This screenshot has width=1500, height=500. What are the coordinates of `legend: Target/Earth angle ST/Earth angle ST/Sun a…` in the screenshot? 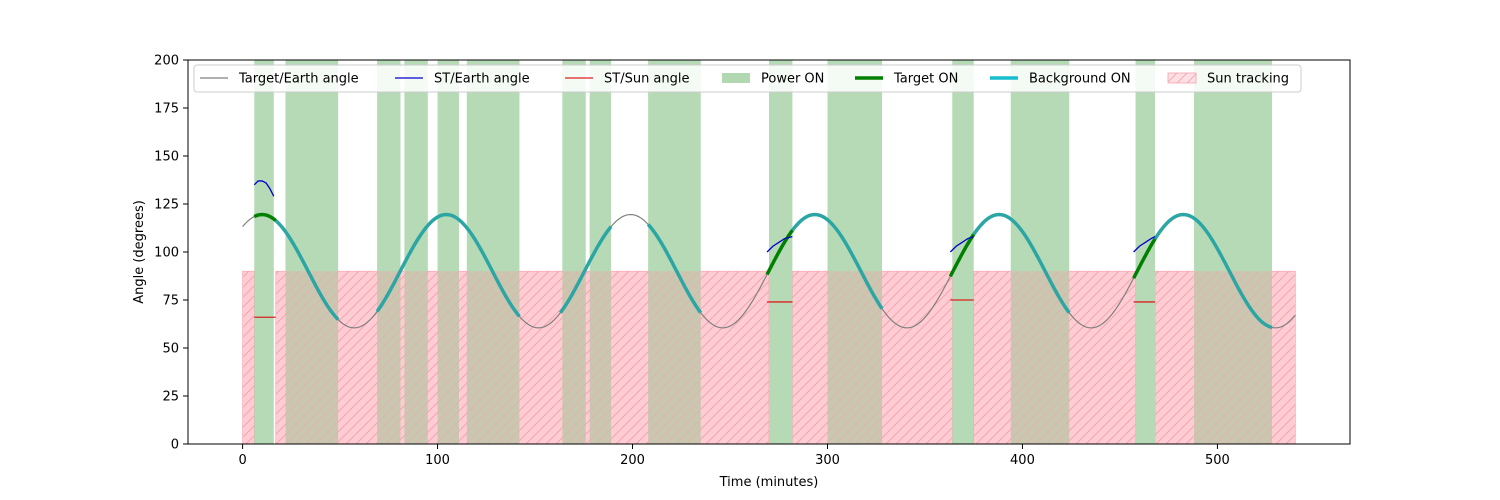 It's located at (747, 78).